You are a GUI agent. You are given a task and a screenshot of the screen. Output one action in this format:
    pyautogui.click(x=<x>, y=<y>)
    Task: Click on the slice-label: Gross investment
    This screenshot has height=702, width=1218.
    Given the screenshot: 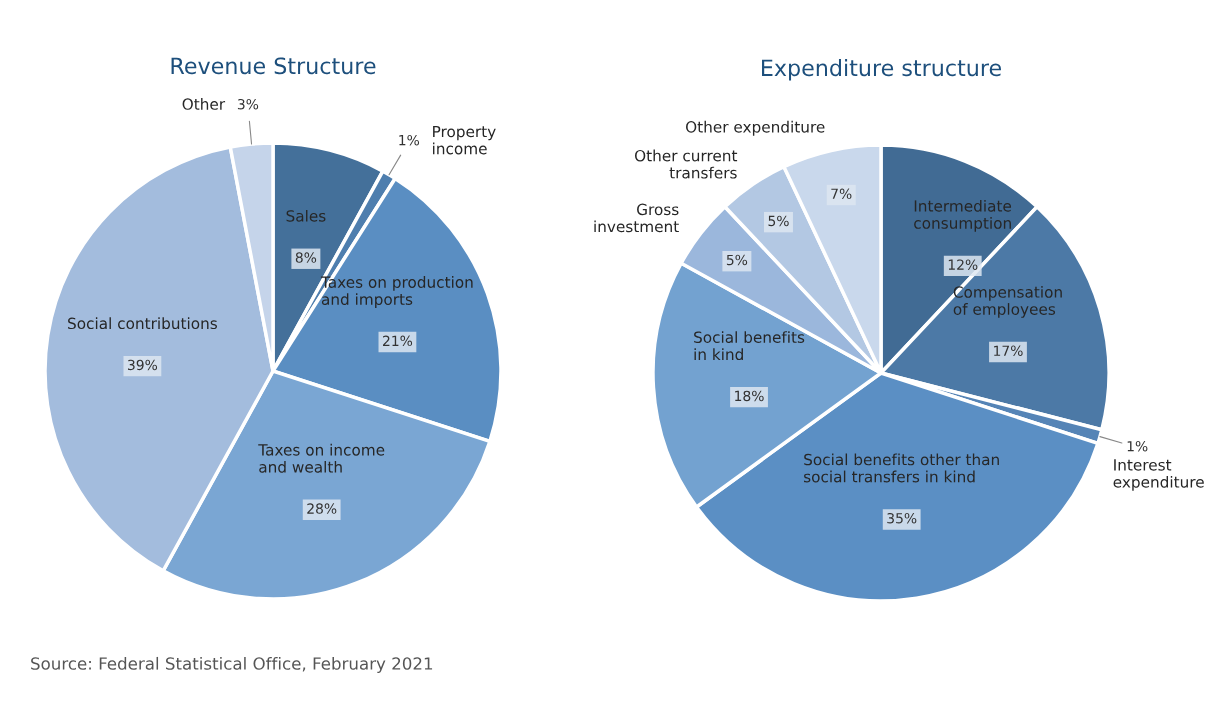 What is the action you would take?
    pyautogui.click(x=636, y=218)
    